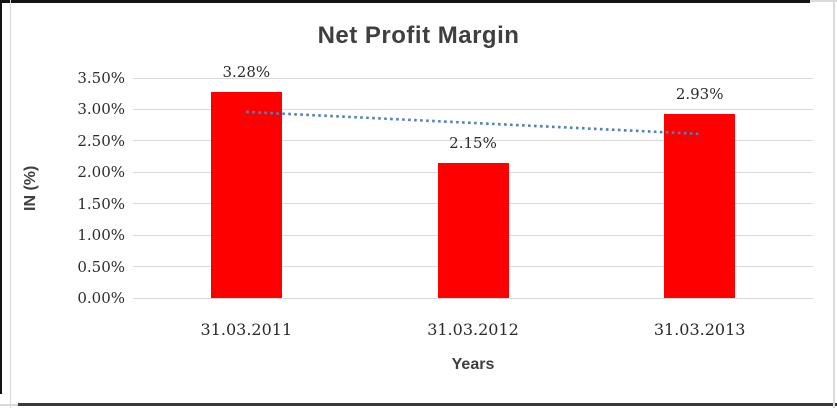 The width and height of the screenshot is (837, 408). What do you see at coordinates (101, 298) in the screenshot?
I see `y-tick-label: 0.00%` at bounding box center [101, 298].